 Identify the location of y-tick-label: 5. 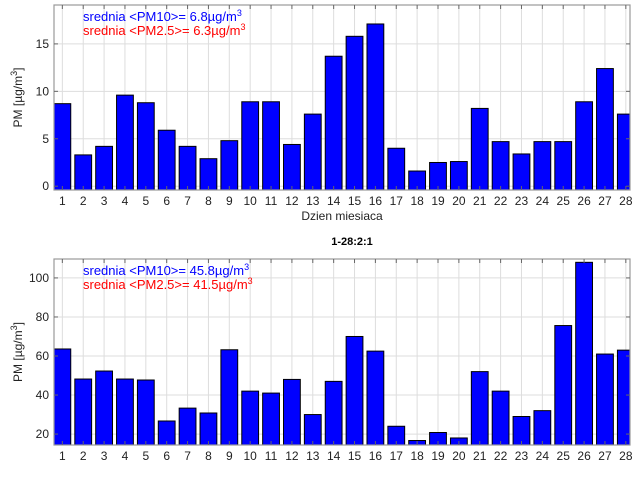
(45, 139).